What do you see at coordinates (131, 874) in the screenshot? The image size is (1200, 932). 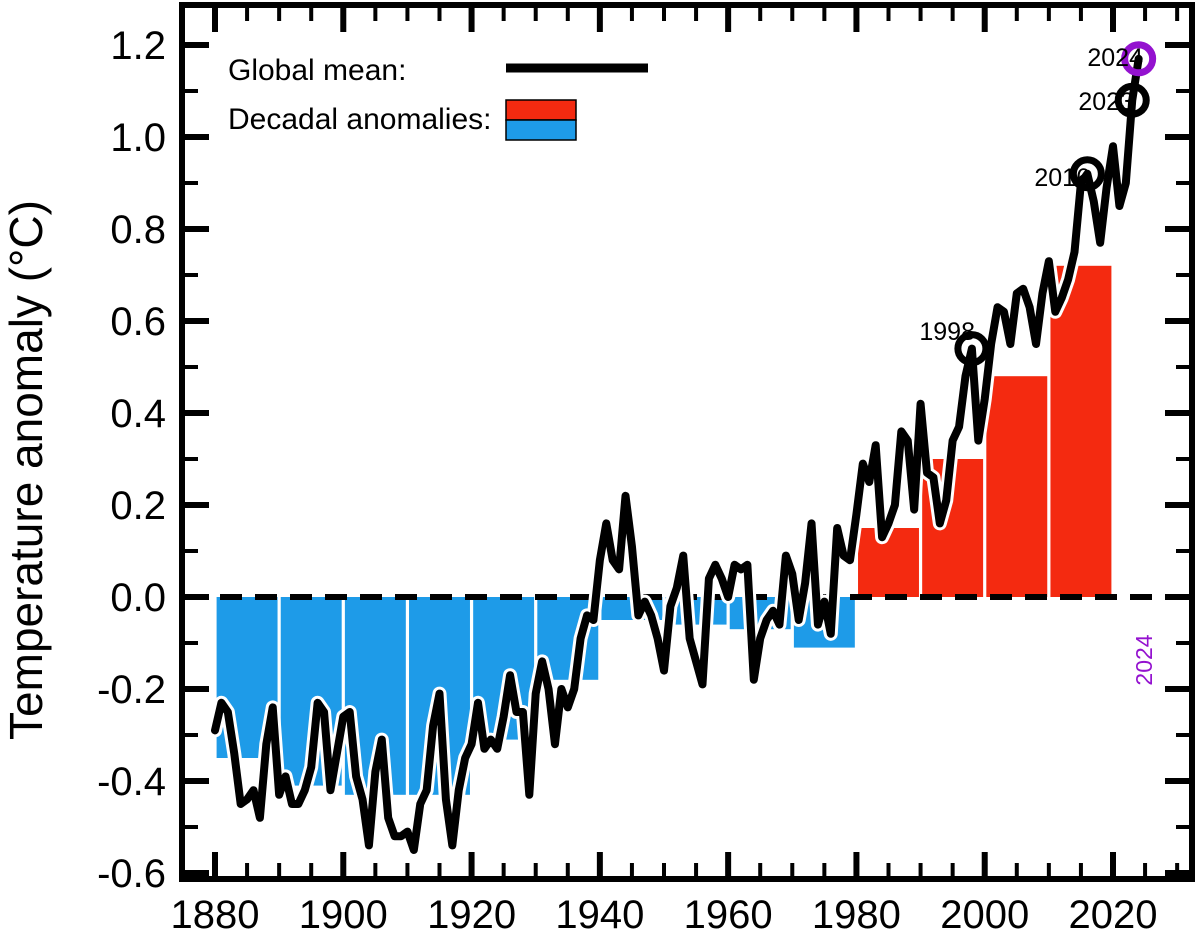 I see `y-tick-label: -0.6` at bounding box center [131, 874].